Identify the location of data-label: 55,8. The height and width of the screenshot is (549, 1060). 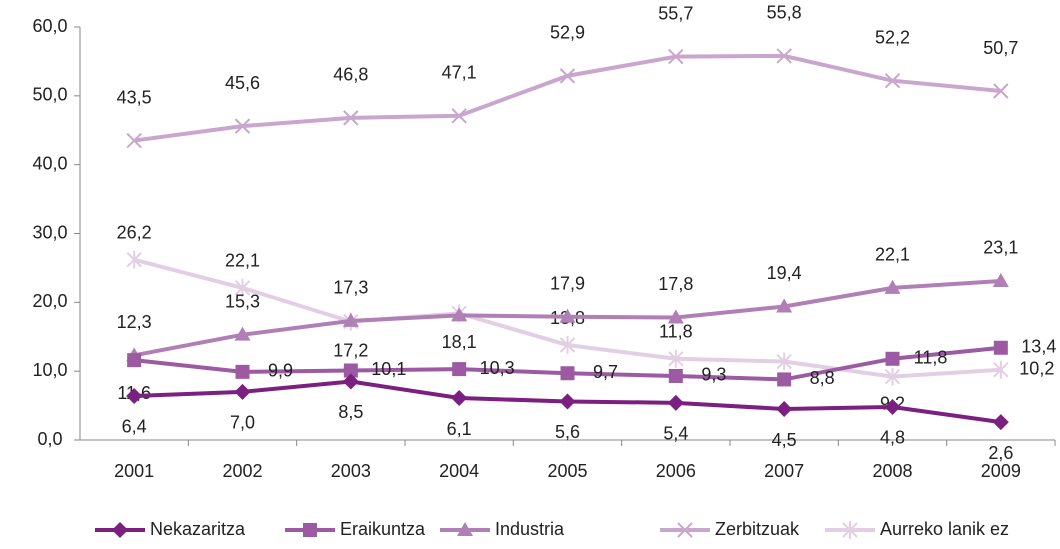
(784, 13).